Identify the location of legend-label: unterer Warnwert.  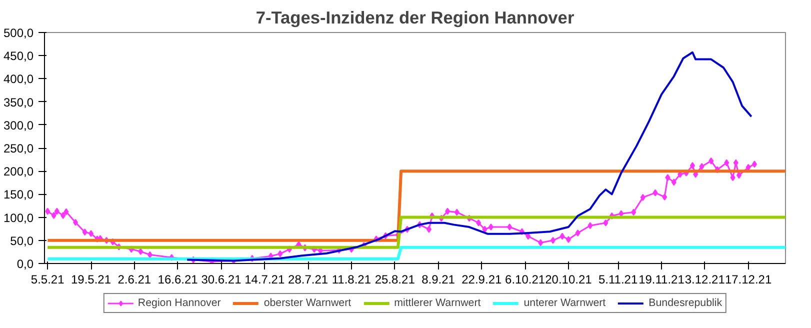
(565, 303).